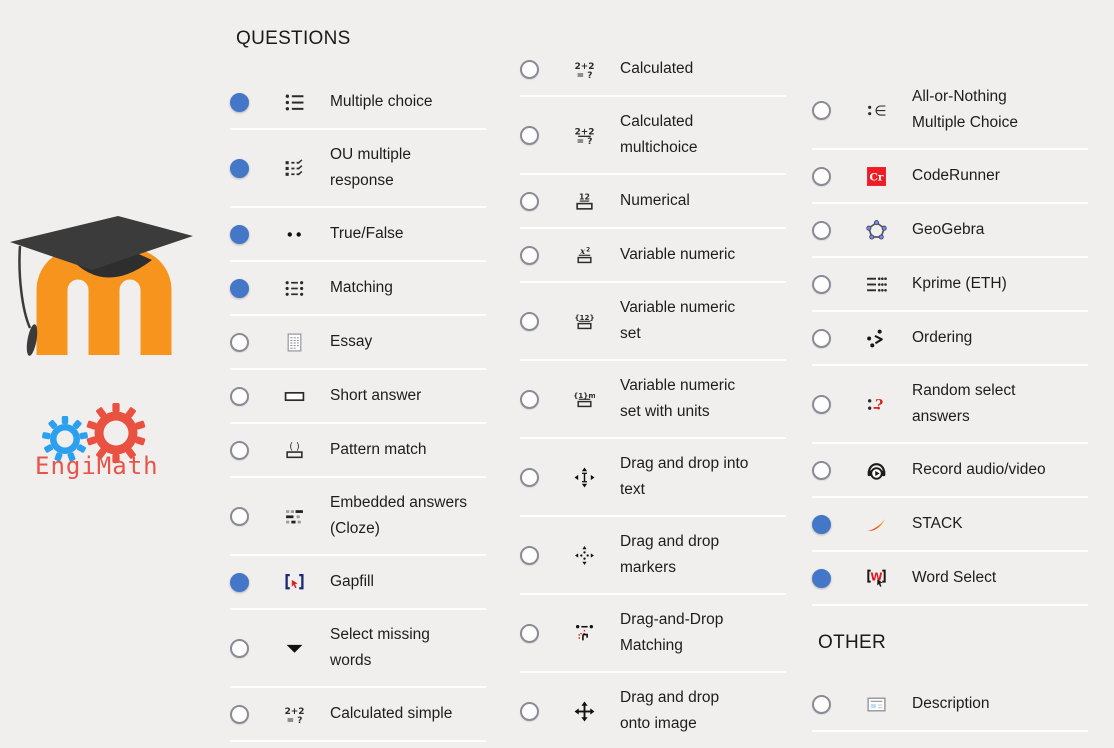 The height and width of the screenshot is (748, 1114). What do you see at coordinates (358, 517) in the screenshot?
I see `question-type-option: Embedded answers (Cloze)` at bounding box center [358, 517].